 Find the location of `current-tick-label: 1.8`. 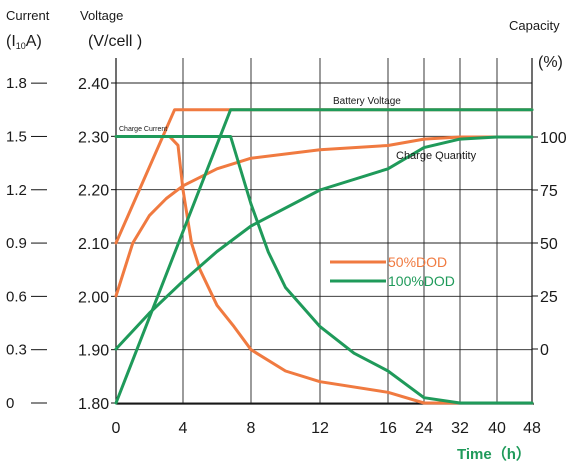

current-tick-label: 1.8 is located at coordinates (16, 83).